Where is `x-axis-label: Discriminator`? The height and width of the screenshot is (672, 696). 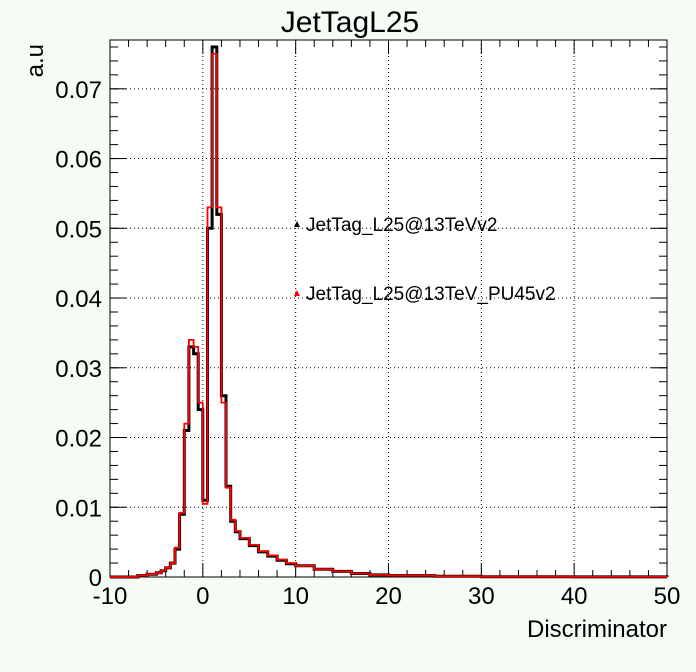 x-axis-label: Discriminator is located at coordinates (597, 629).